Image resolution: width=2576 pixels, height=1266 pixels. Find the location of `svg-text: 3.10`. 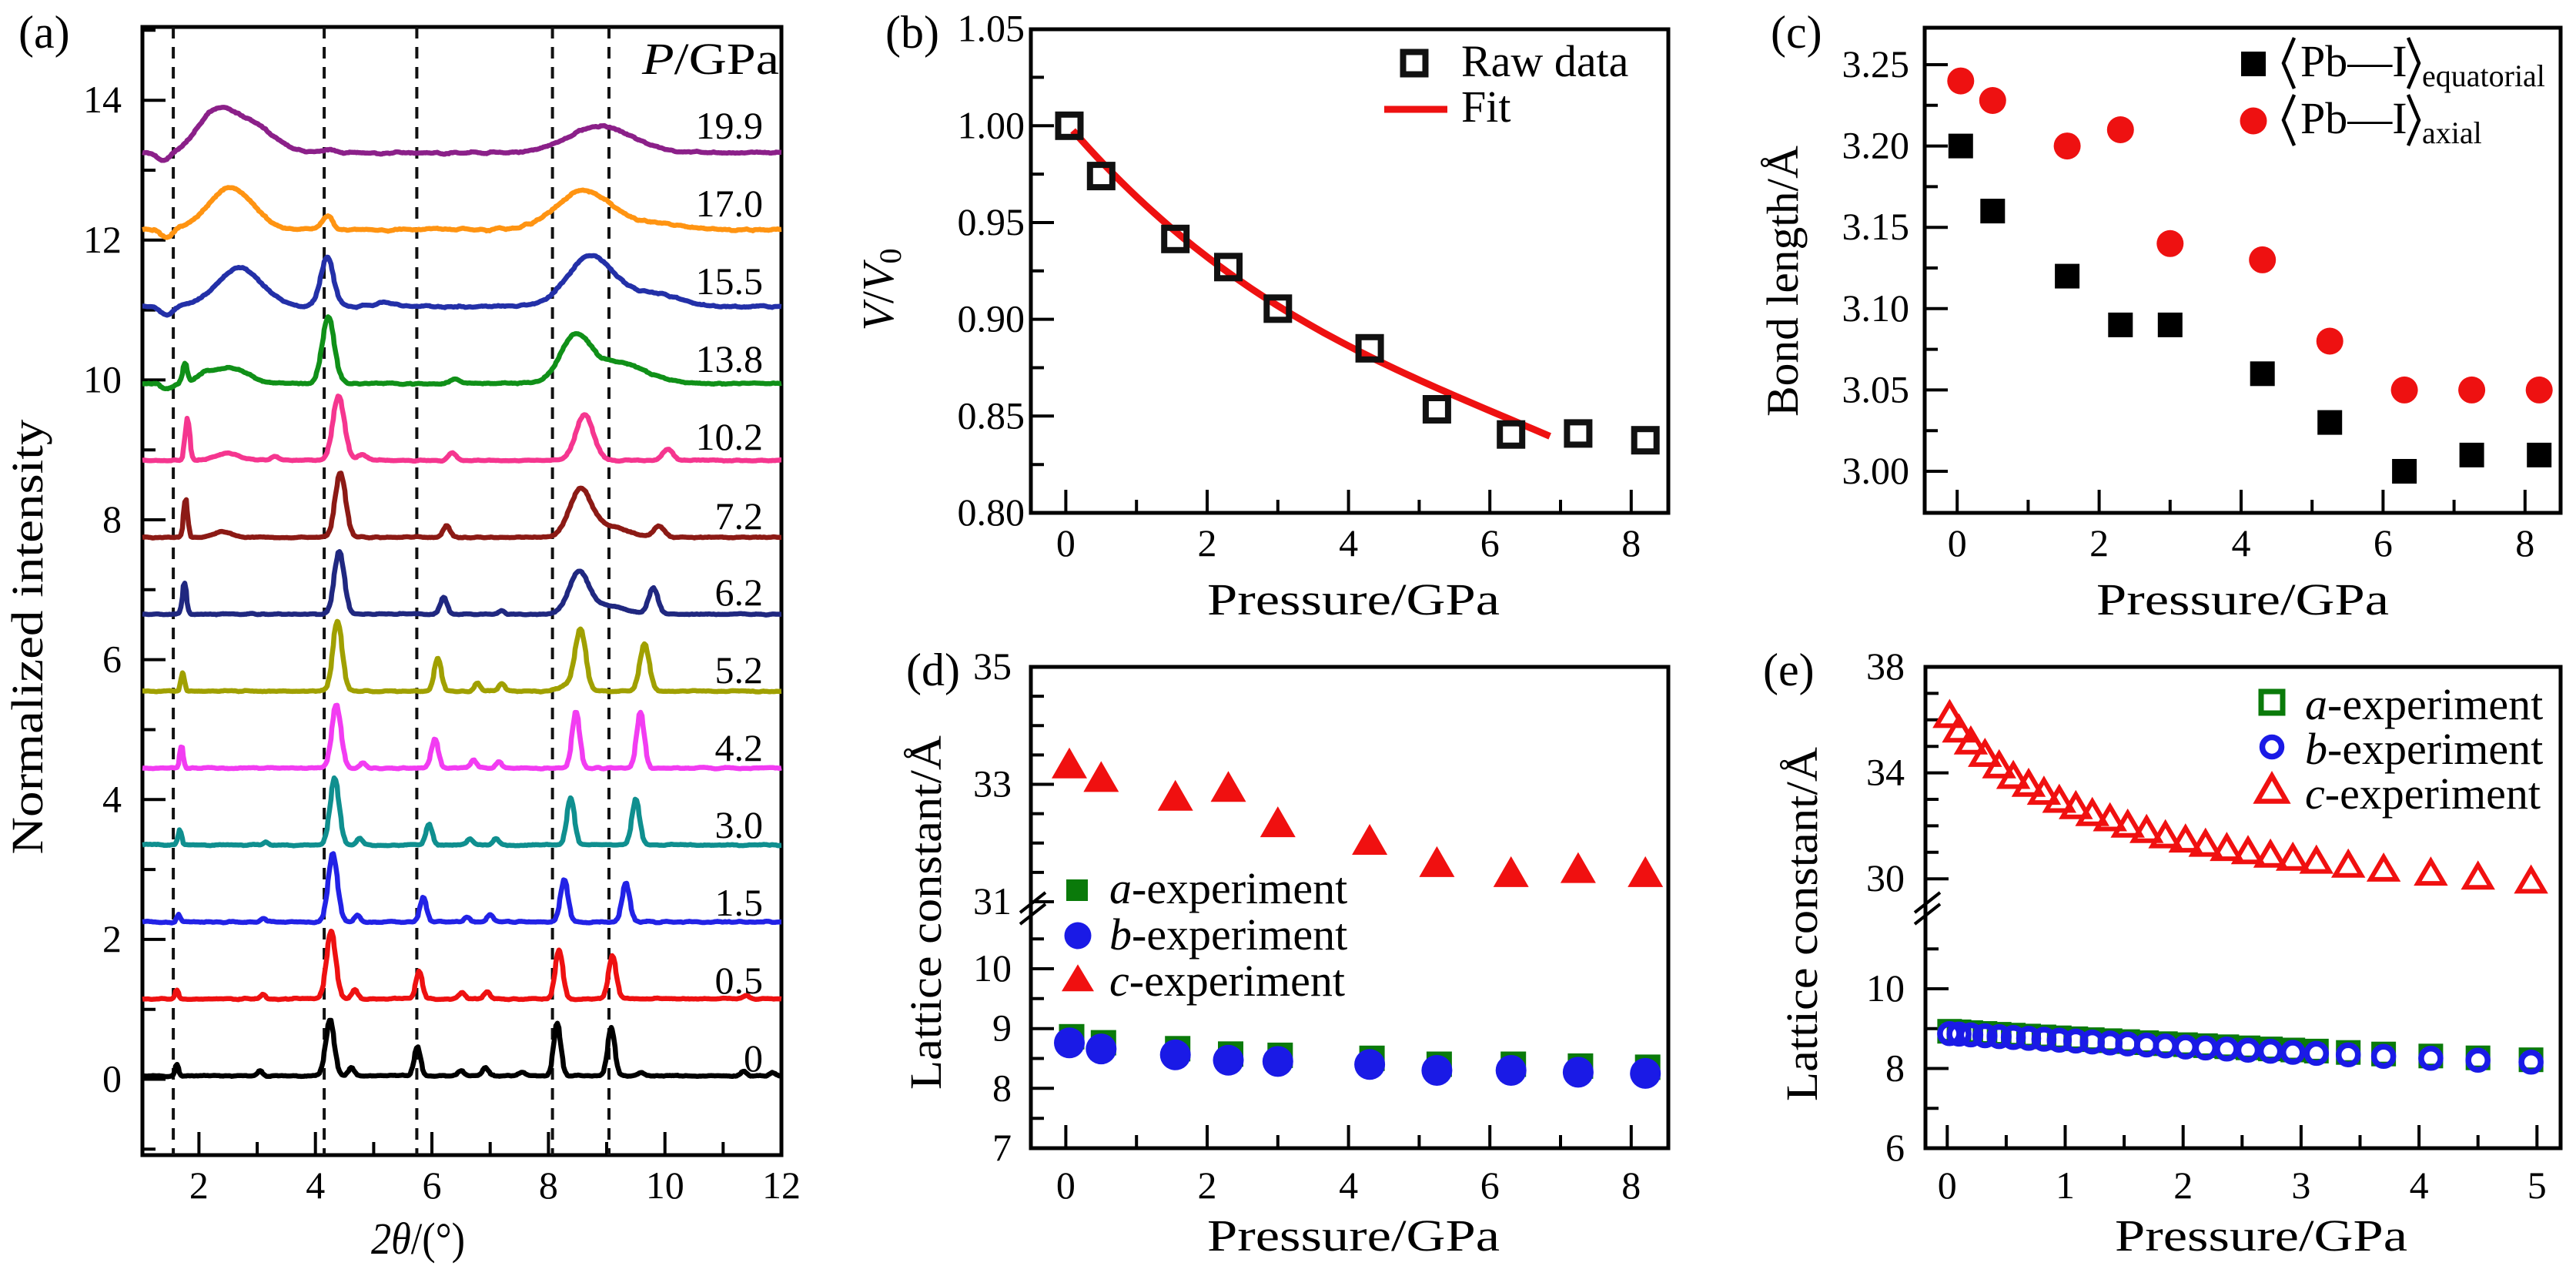

svg-text: 3.10 is located at coordinates (1876, 308).